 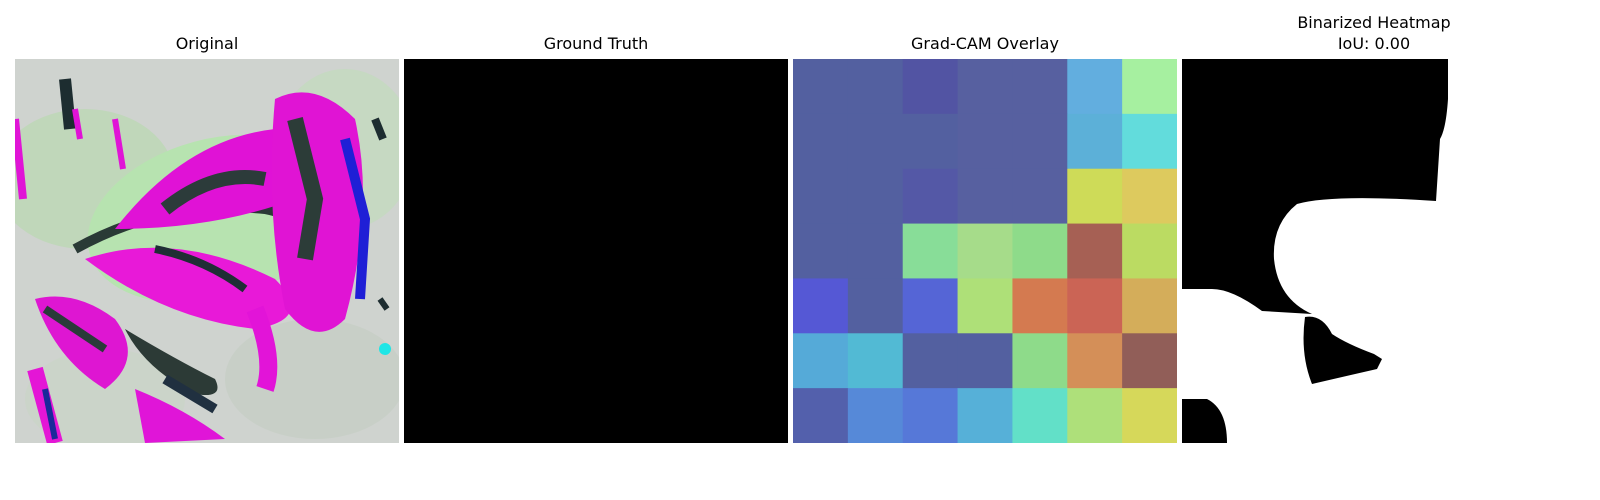 I want to click on binarized-title: Binarized Heatmap, so click(x=1374, y=22).